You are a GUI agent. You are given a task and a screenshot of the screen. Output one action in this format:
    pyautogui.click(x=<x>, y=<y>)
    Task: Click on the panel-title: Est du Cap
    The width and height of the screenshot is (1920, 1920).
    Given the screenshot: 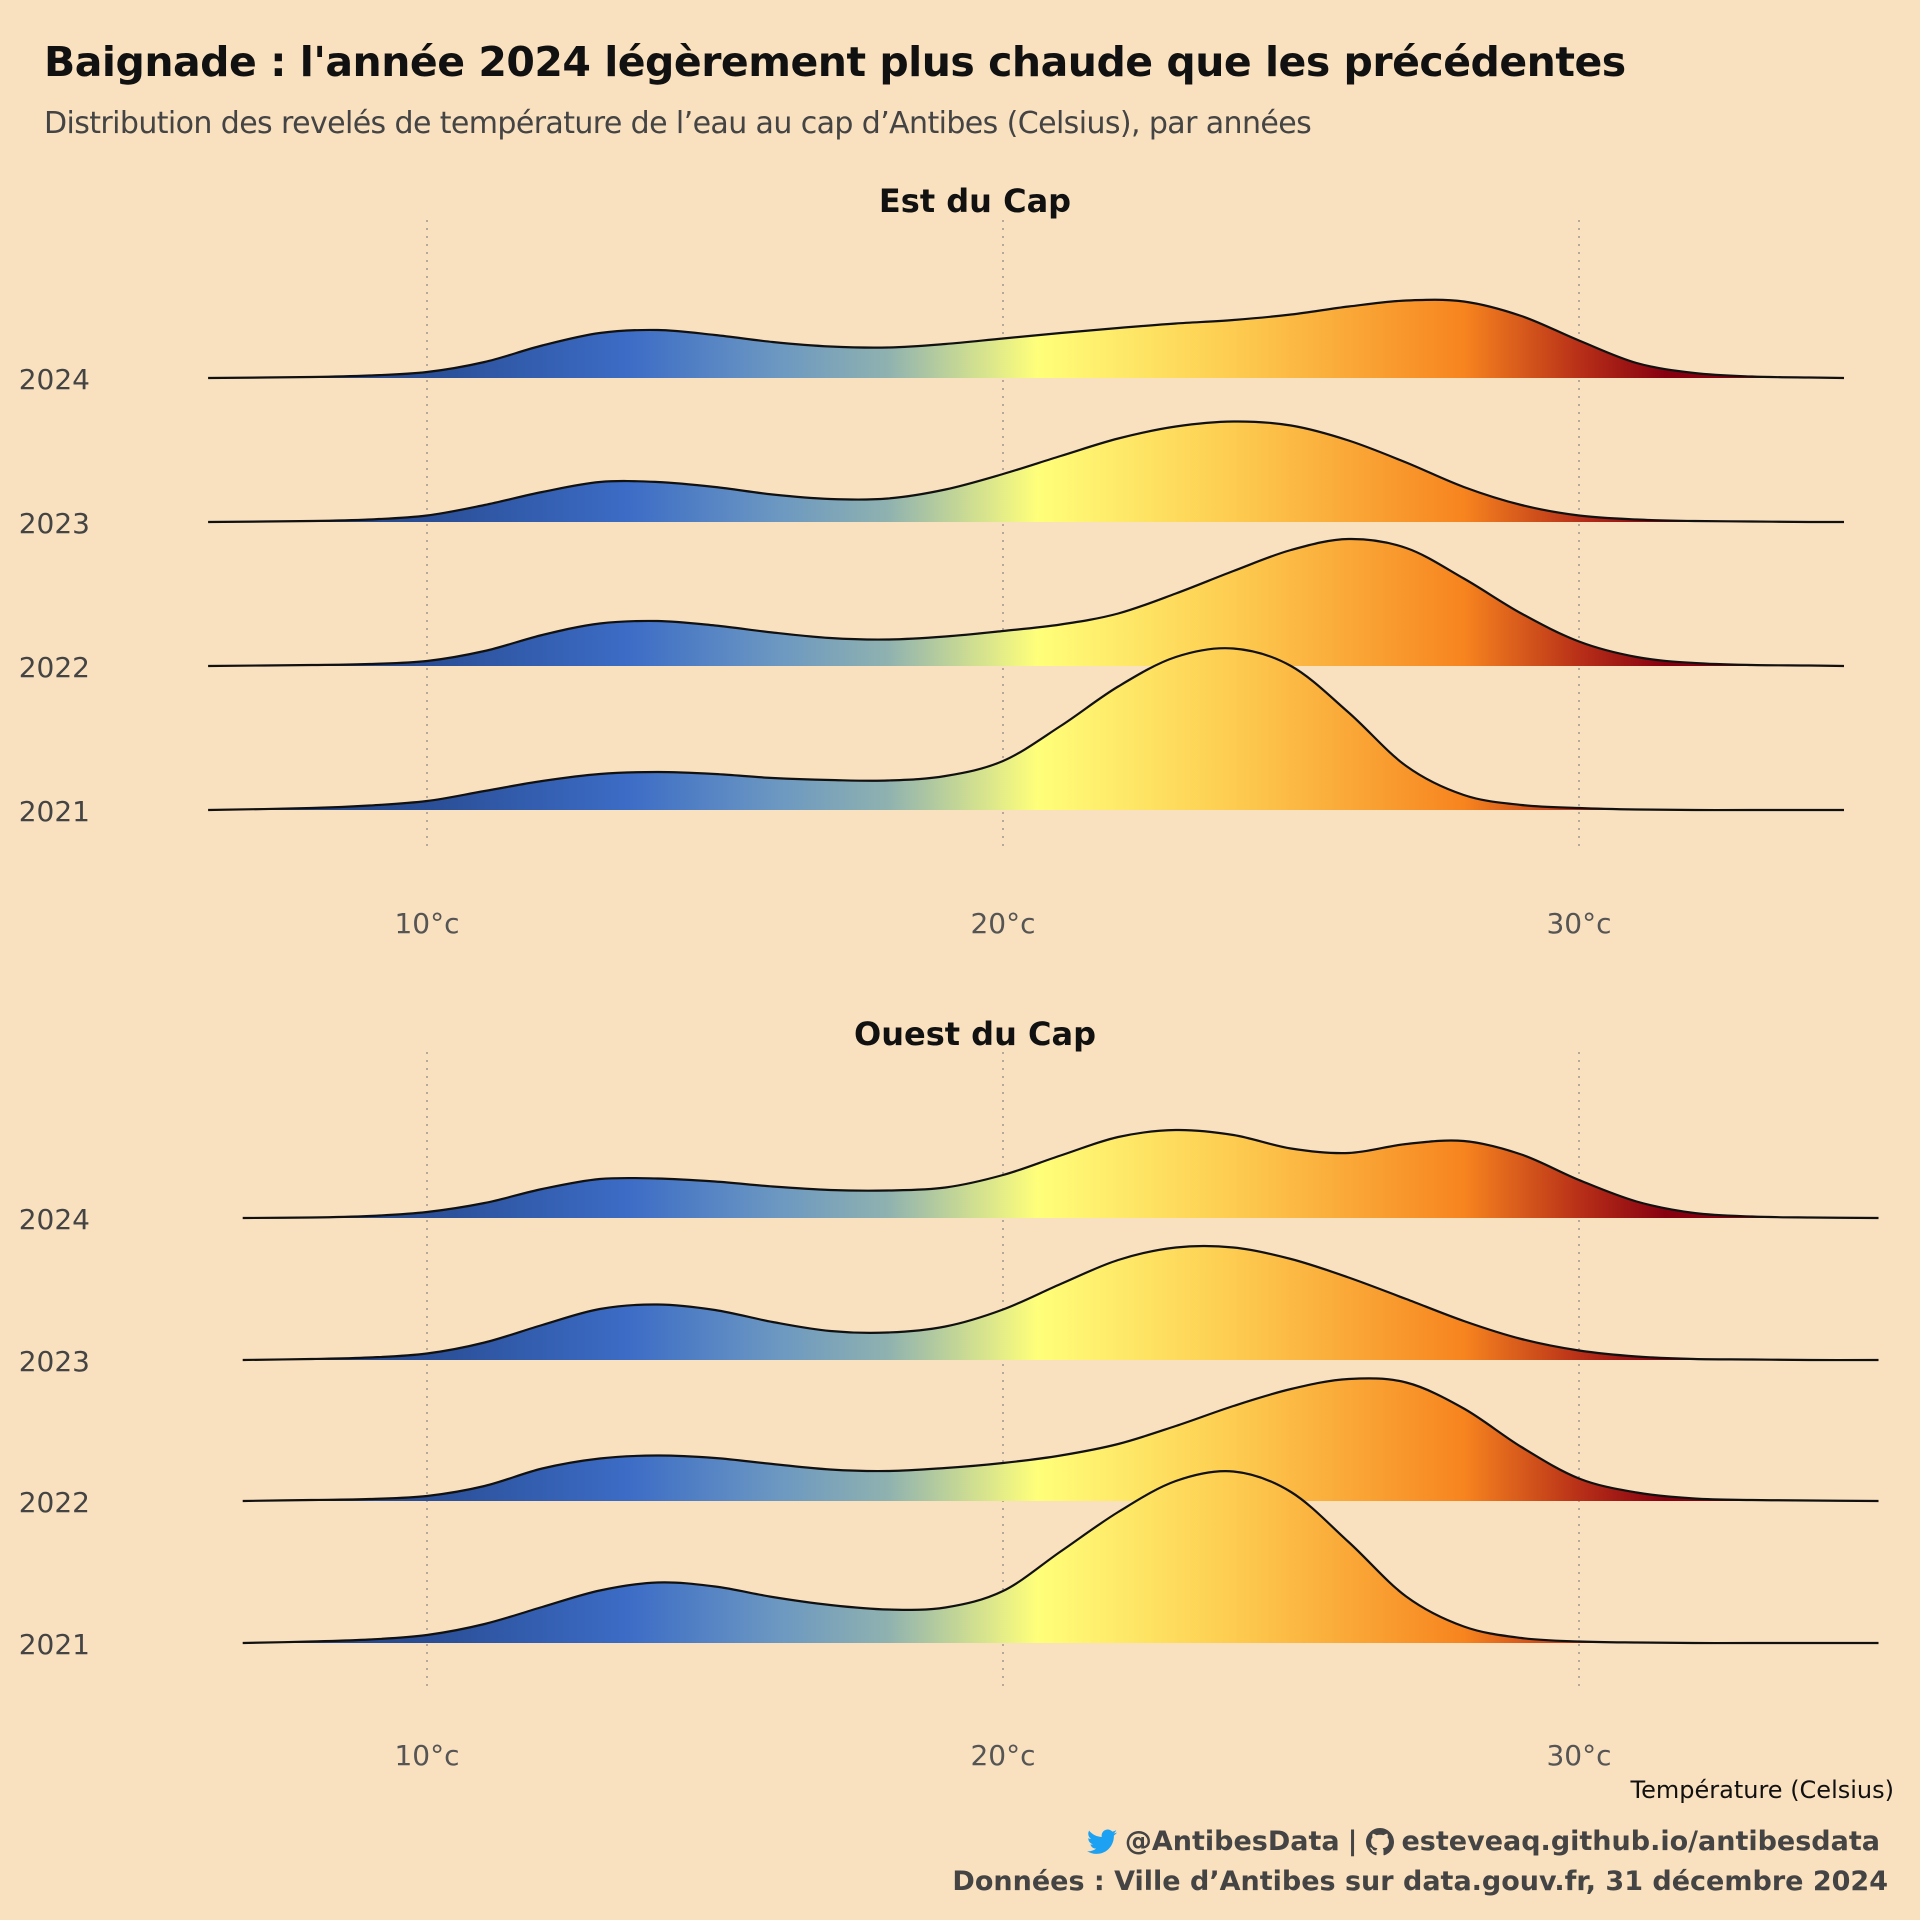 What is the action you would take?
    pyautogui.click(x=975, y=201)
    